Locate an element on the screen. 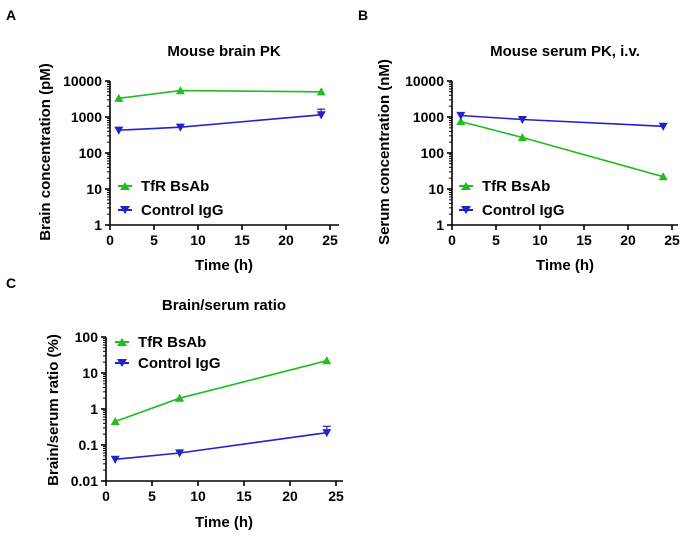 The height and width of the screenshot is (541, 697). panel-b-ylabel: Serum concentration (nM) is located at coordinates (384, 152).